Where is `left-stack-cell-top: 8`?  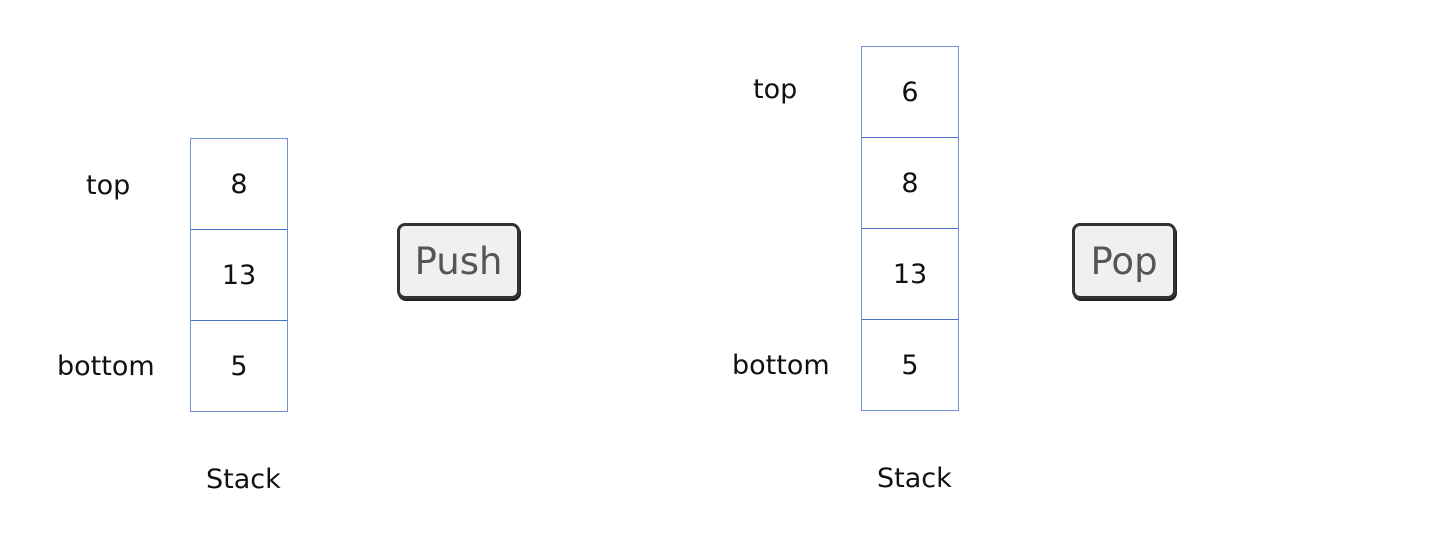 left-stack-cell-top: 8 is located at coordinates (239, 184).